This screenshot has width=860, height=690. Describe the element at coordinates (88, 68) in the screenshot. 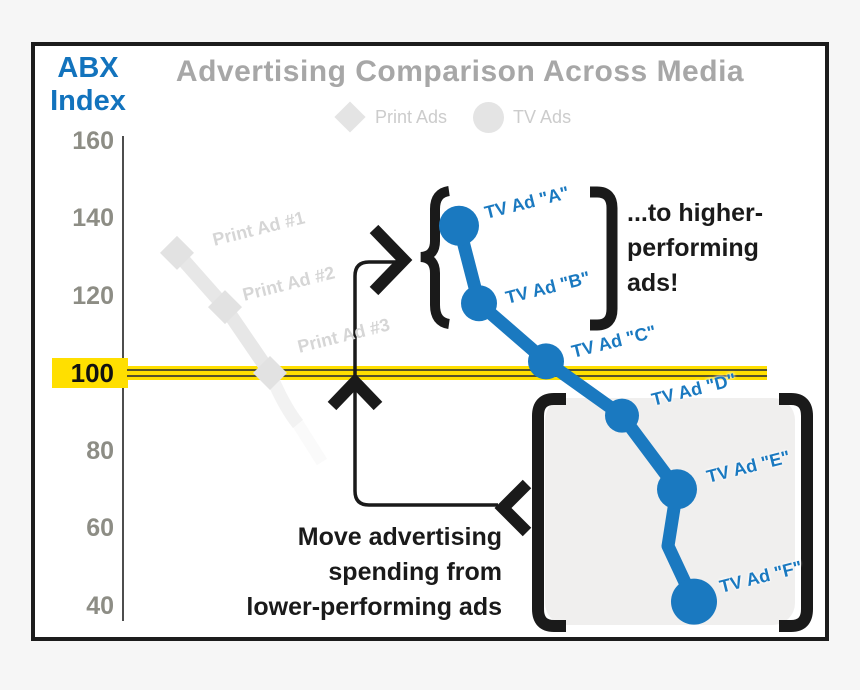

I see `y-axis-title-line1: ABX` at that location.